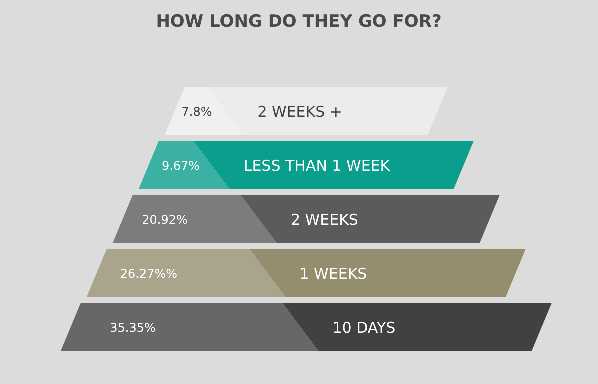  Describe the element at coordinates (133, 328) in the screenshot. I see `data-label: 35.35%` at that location.